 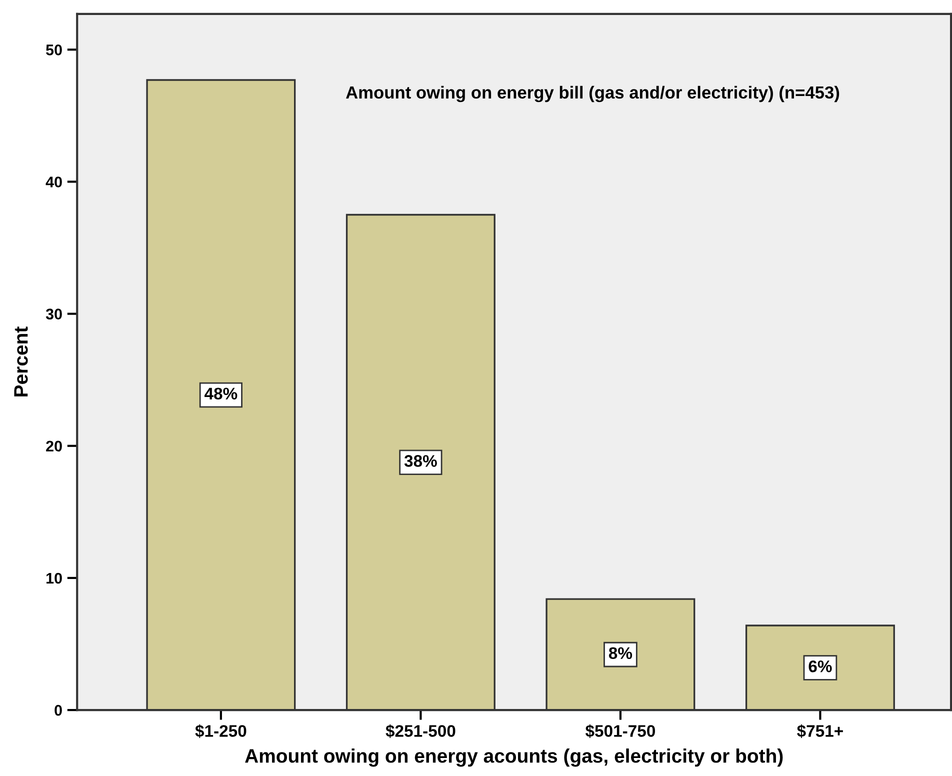 I want to click on y-tick-label: 30, so click(x=54, y=314).